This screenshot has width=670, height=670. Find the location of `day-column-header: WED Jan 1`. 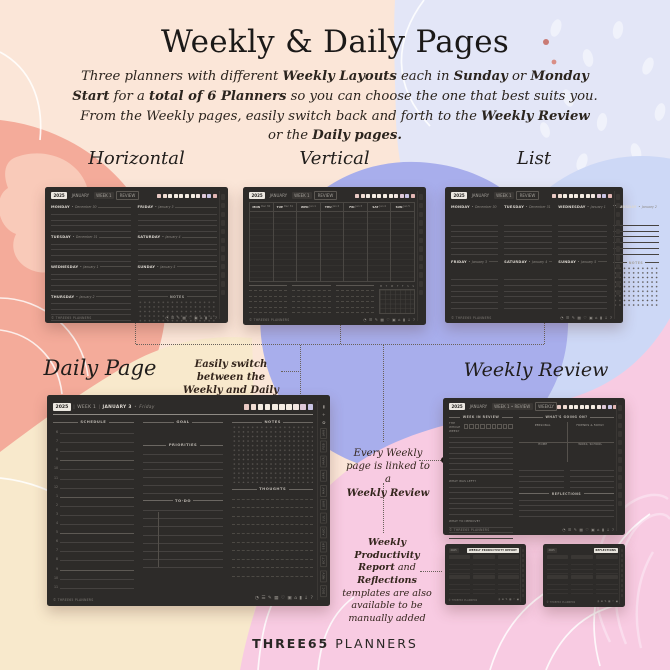

day-column-header: WED Jan 1 is located at coordinates (308, 207).